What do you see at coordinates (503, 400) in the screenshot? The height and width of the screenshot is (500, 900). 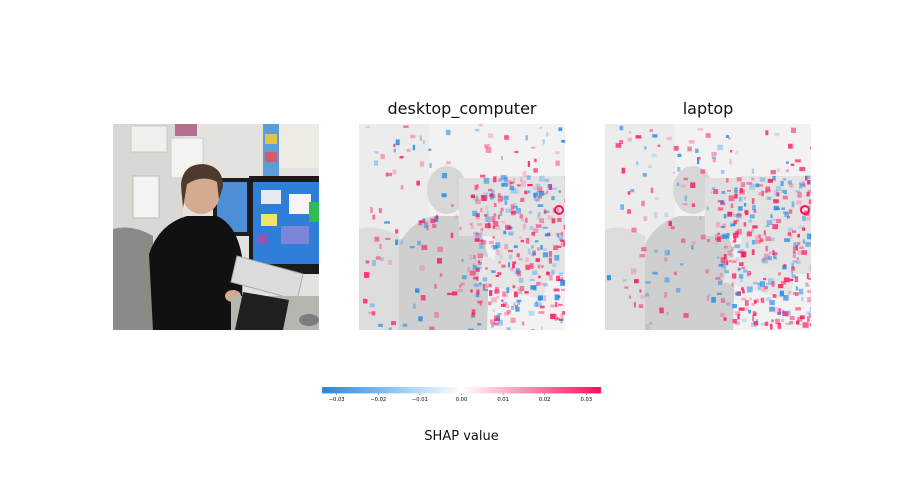 I see `colorbar-tick-label: 0.01` at bounding box center [503, 400].